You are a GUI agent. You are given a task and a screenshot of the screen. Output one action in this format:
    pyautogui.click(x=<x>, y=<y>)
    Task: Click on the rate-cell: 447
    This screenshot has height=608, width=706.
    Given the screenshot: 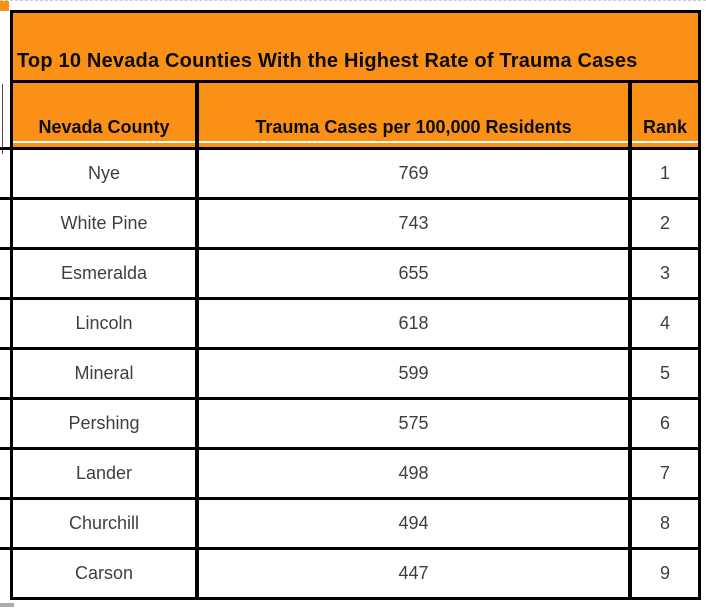 What is the action you would take?
    pyautogui.click(x=415, y=573)
    